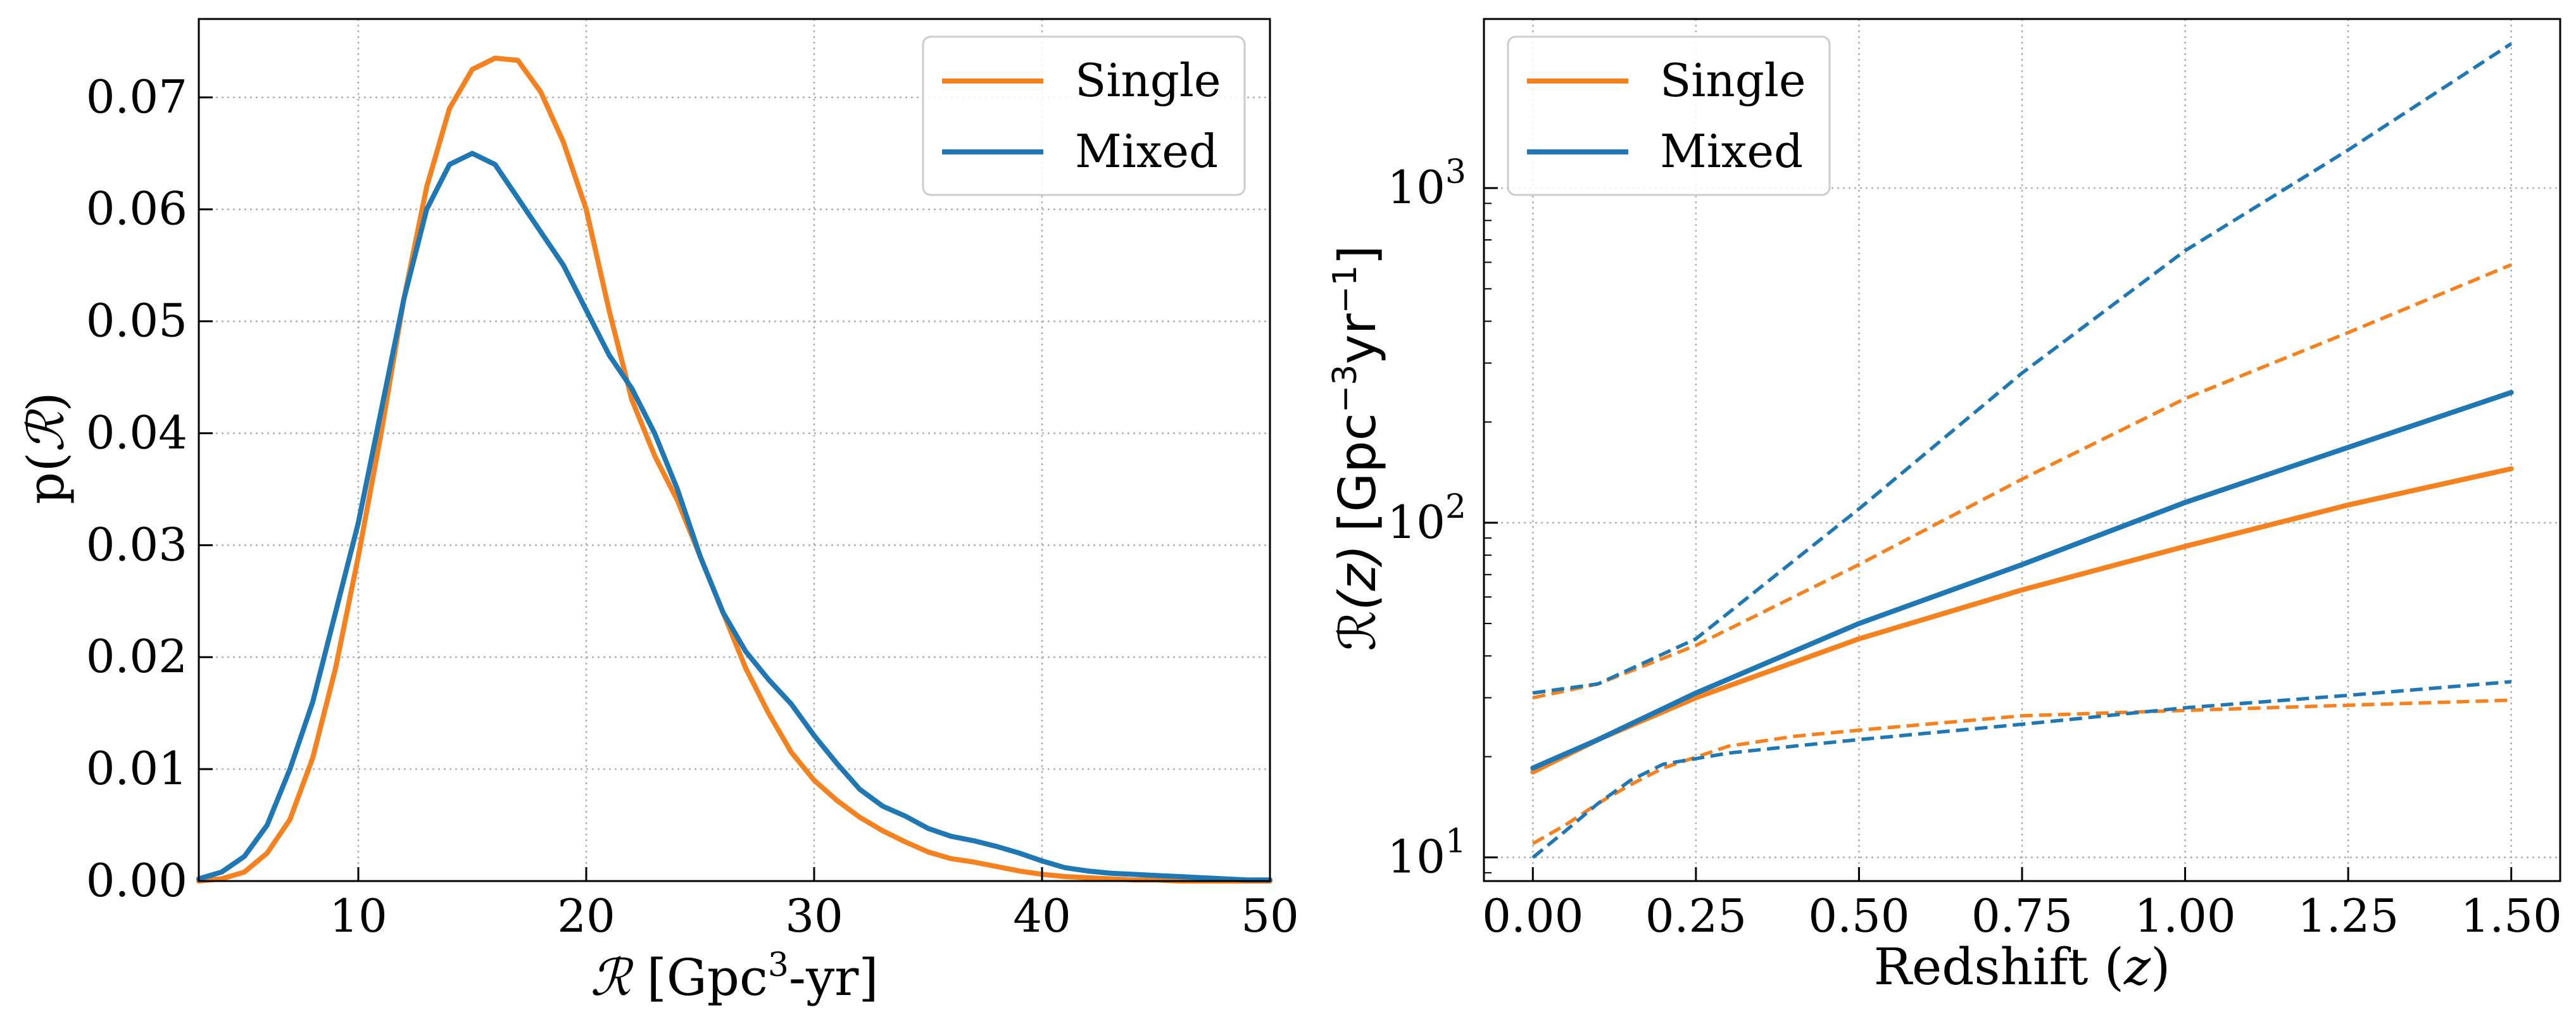  I want to click on left-legend-mixed-label: Mixed, so click(1146, 152).